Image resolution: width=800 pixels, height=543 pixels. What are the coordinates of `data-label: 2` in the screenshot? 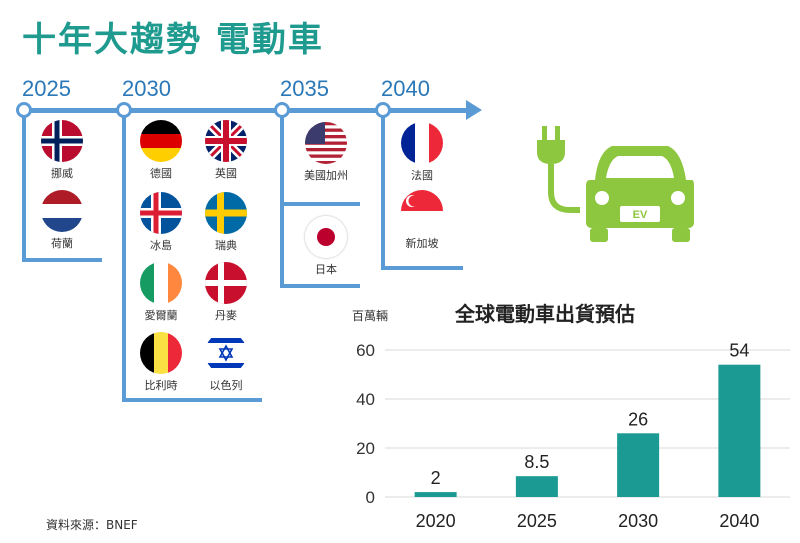 It's located at (436, 478).